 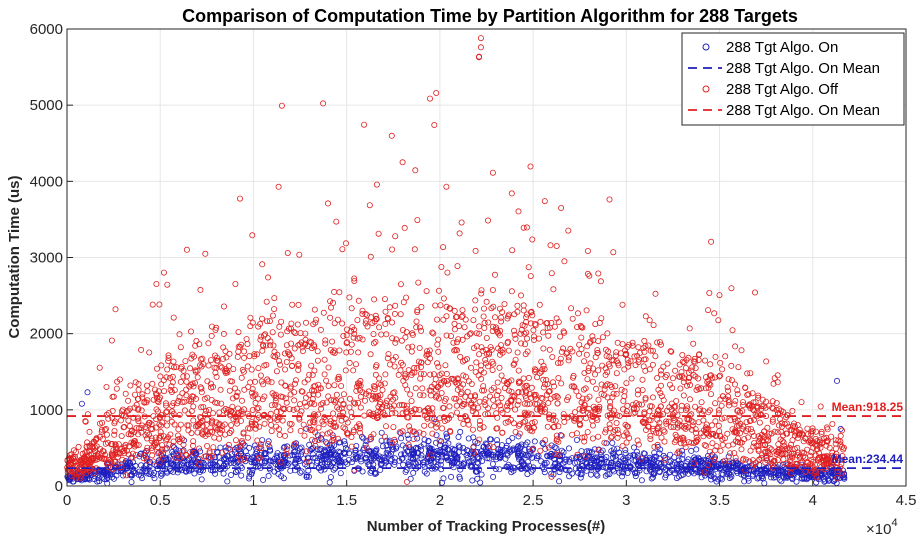 What do you see at coordinates (719, 500) in the screenshot?
I see `x-tick-label: 3.5` at bounding box center [719, 500].